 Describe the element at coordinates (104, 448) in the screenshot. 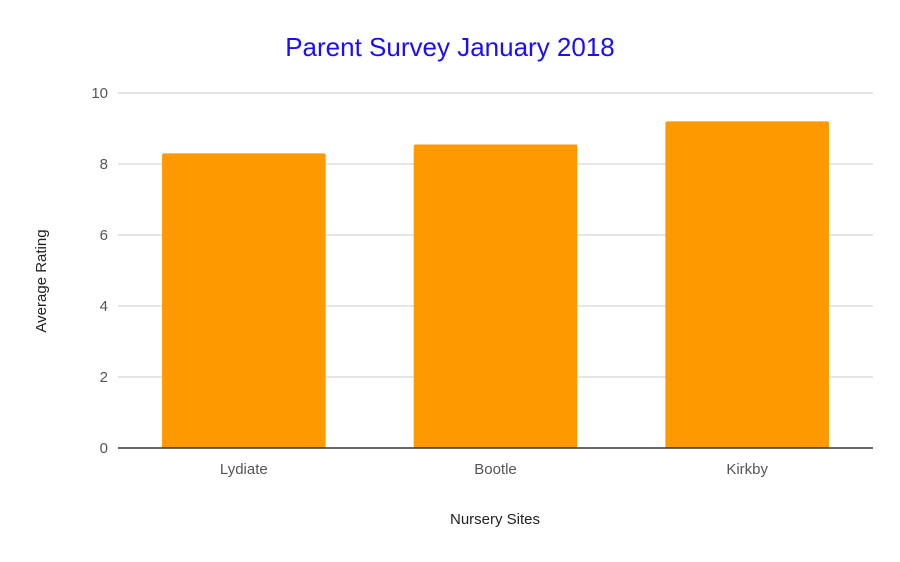

I see `y-tick-label: 0` at that location.